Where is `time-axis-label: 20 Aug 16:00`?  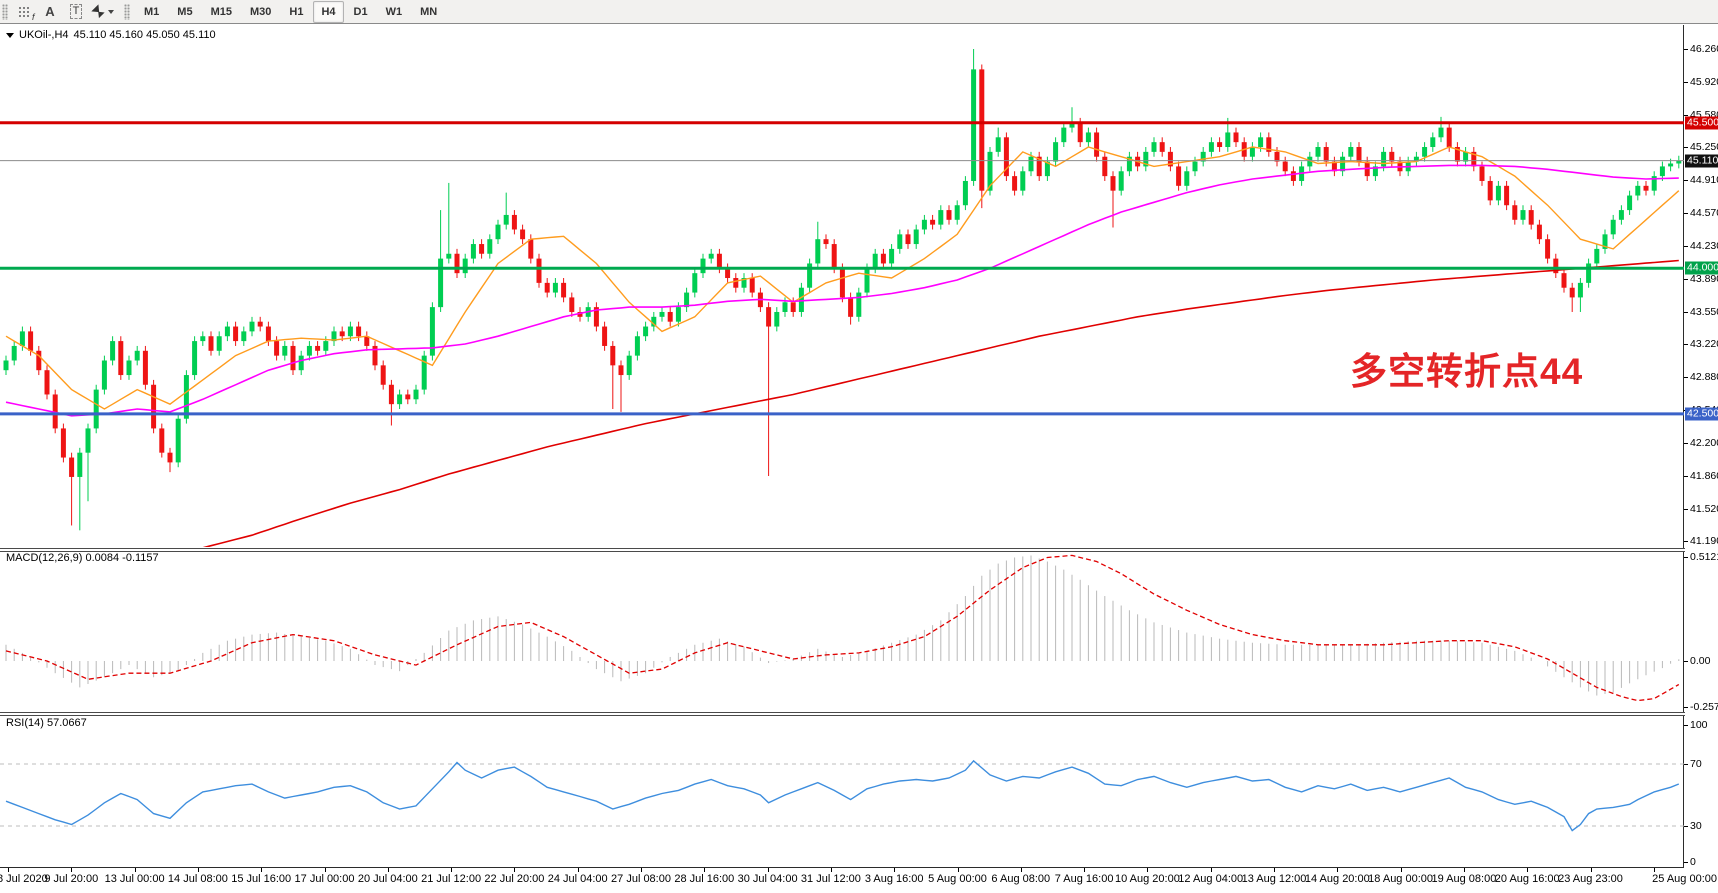
time-axis-label: 20 Aug 16:00 is located at coordinates (1527, 879).